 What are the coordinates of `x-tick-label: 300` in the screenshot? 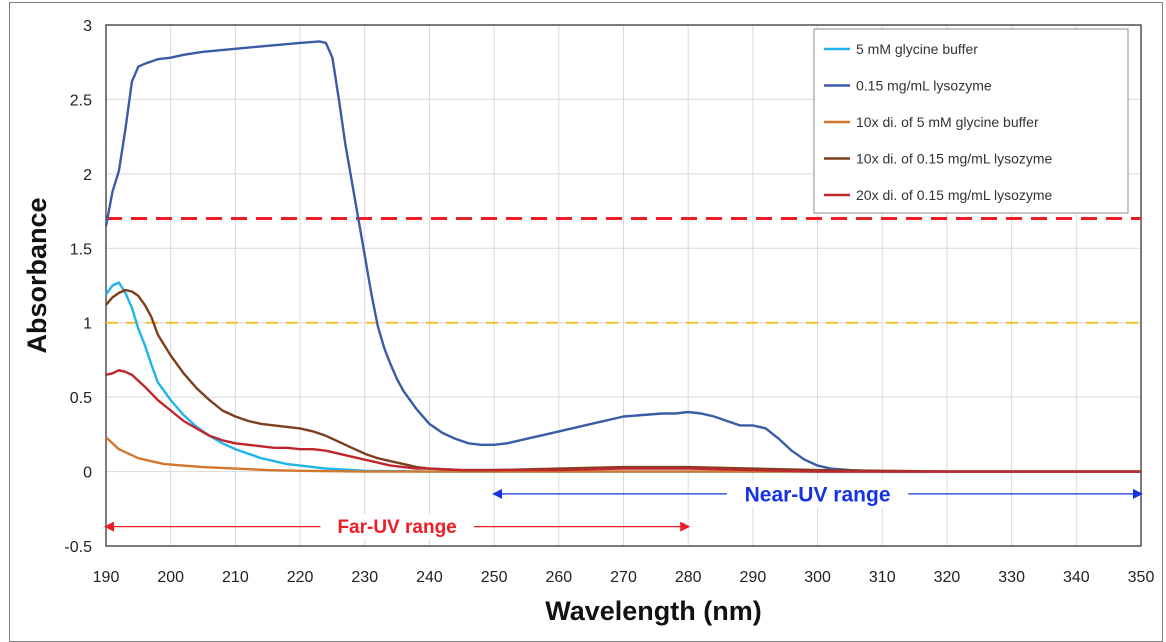 It's located at (817, 577).